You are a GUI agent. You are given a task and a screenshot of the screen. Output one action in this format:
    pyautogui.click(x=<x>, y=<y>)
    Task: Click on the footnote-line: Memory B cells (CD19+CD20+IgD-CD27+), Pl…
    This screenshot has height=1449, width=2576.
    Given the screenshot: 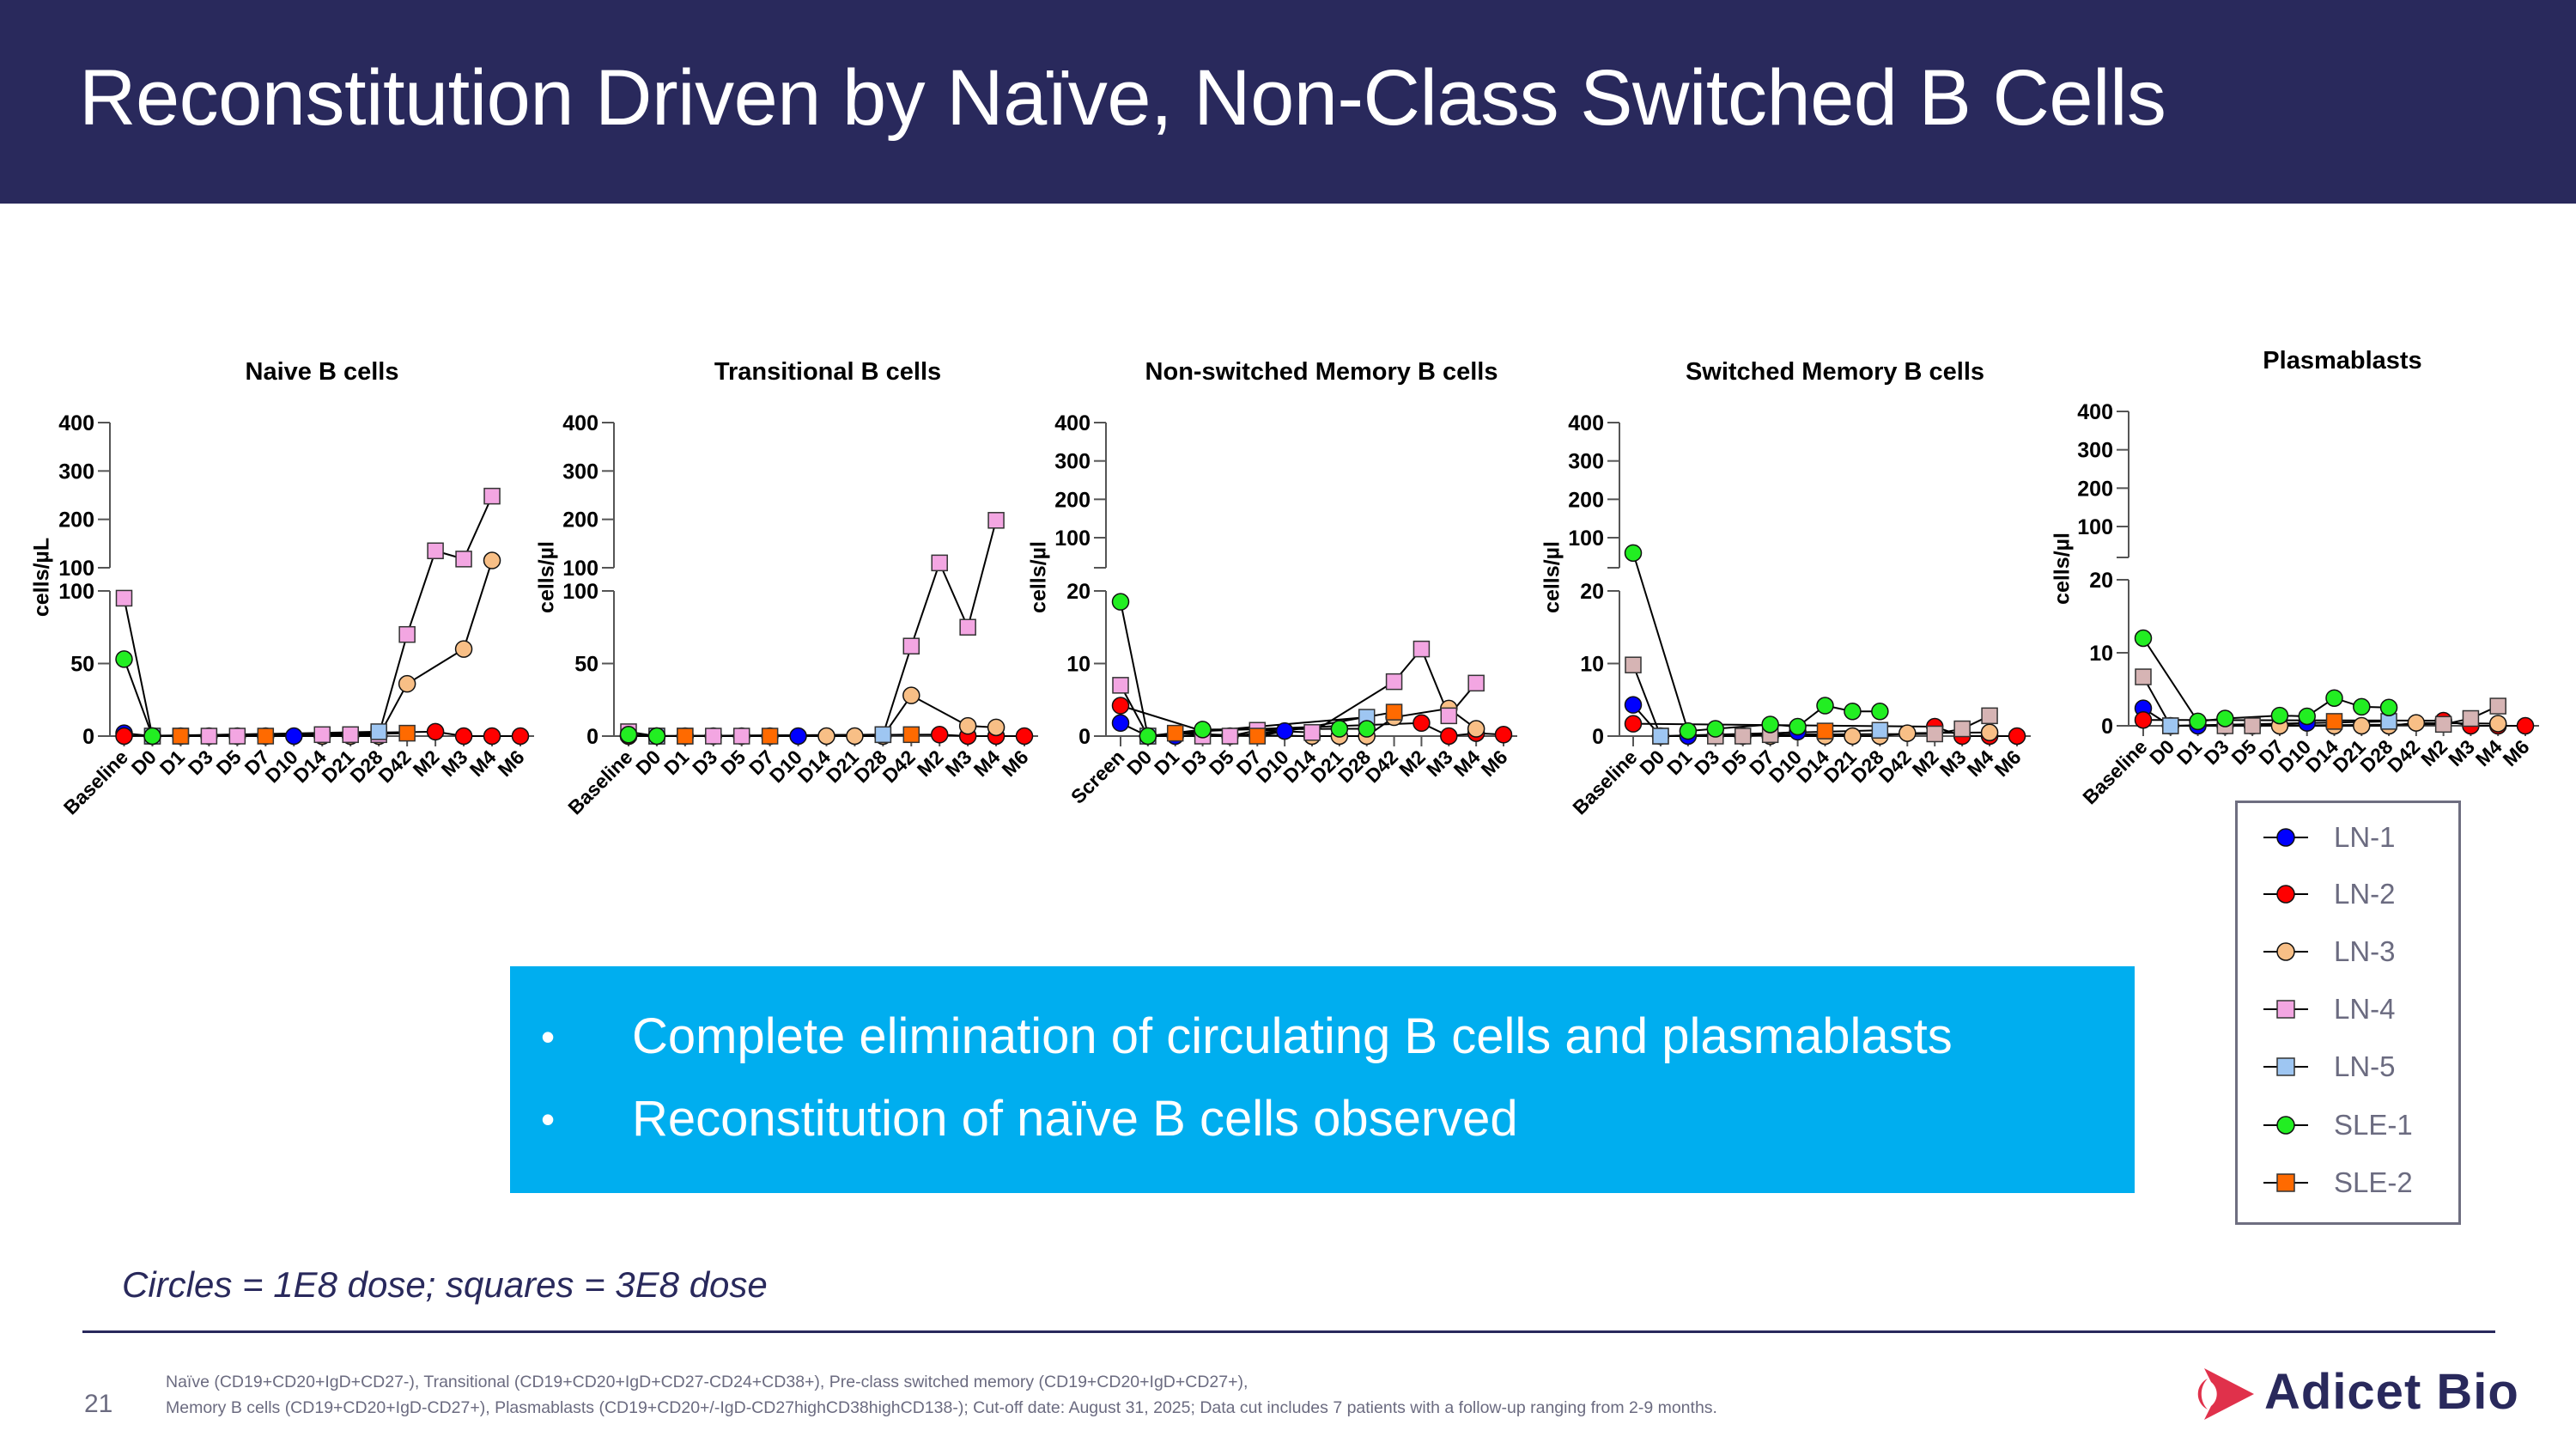 What is the action you would take?
    pyautogui.click(x=941, y=1407)
    